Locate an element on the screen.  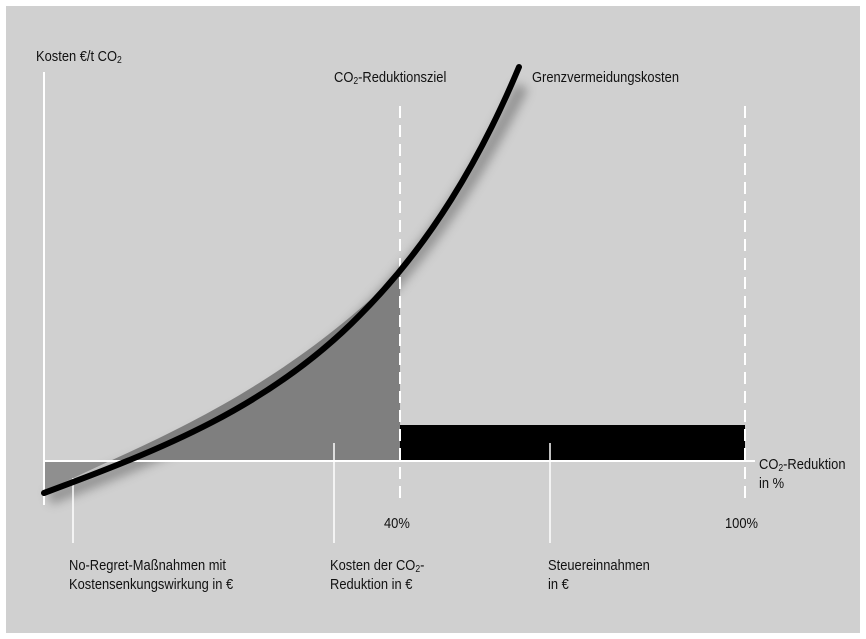
curve-label: Grenzvermeidungskosten is located at coordinates (605, 77).